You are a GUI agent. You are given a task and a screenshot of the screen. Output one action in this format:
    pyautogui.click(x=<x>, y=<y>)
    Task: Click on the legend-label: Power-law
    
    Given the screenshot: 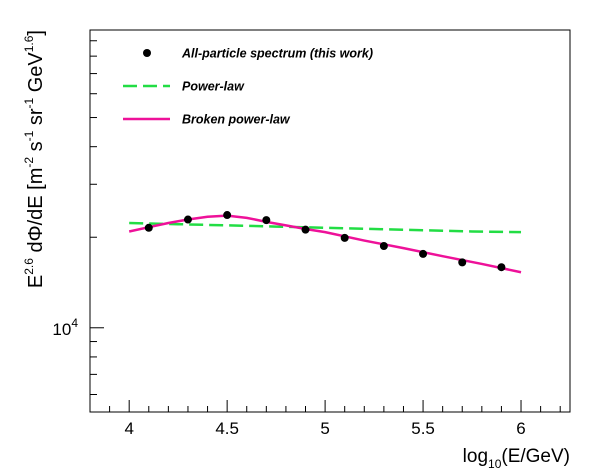 What is the action you would take?
    pyautogui.click(x=213, y=87)
    